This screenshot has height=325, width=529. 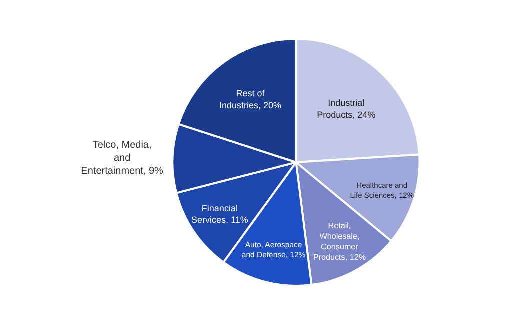 I want to click on slice-label: Industrial Products, 24%, so click(x=346, y=109).